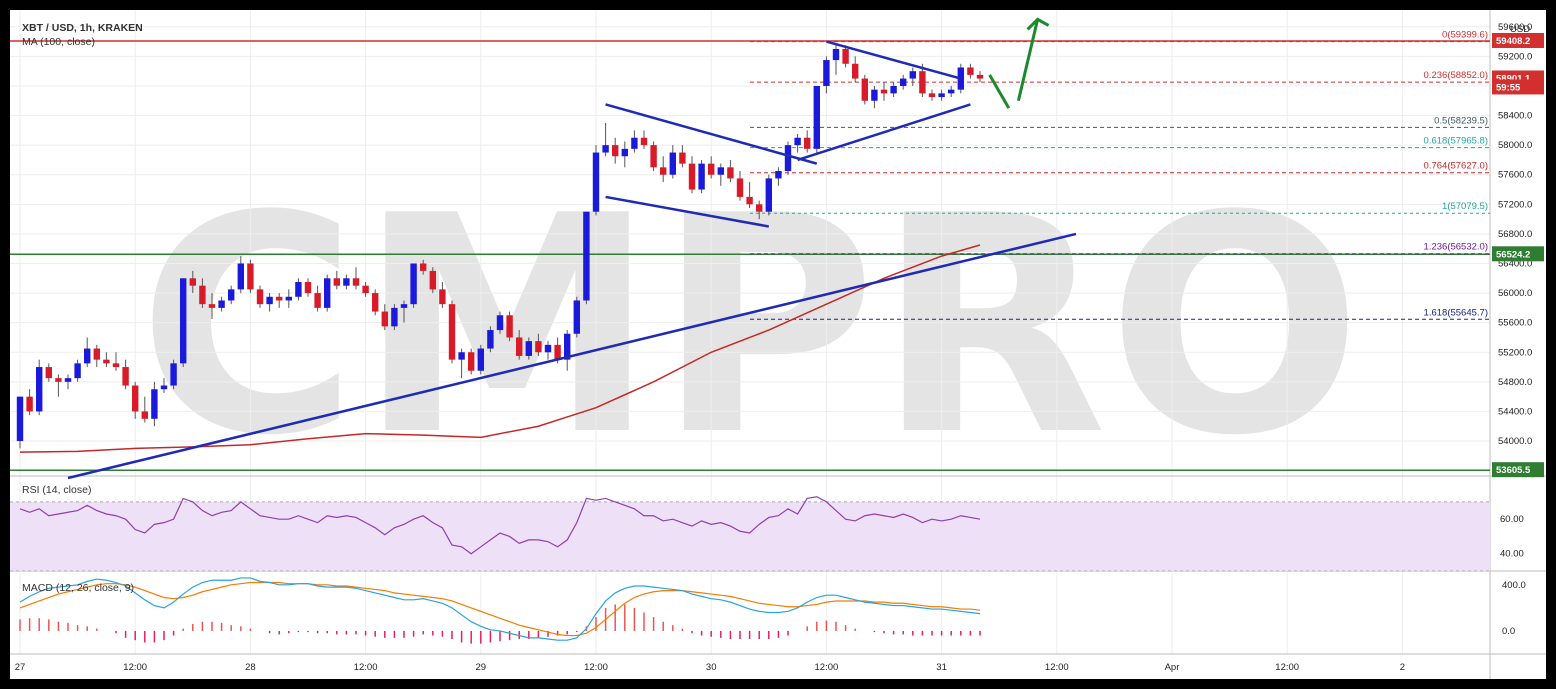  I want to click on projection-arrow, so click(999, 91).